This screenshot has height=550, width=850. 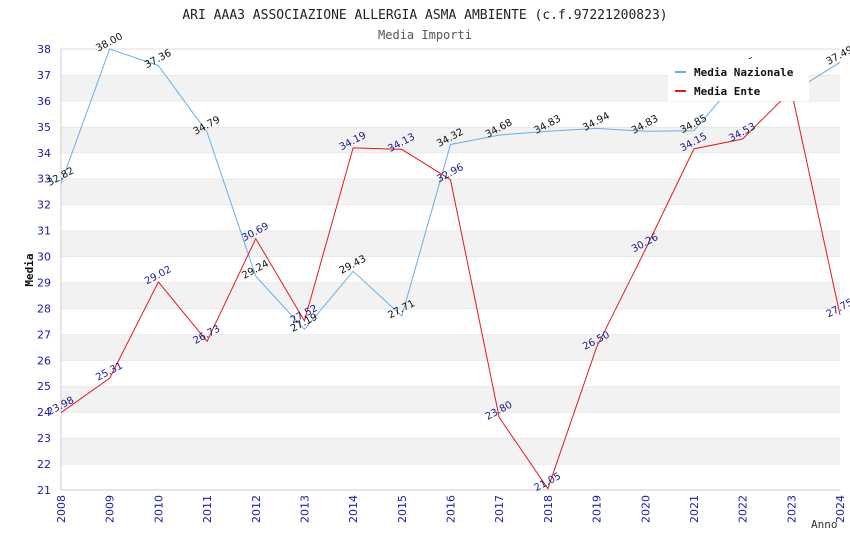 I want to click on y-tick-label: 25, so click(x=44, y=386).